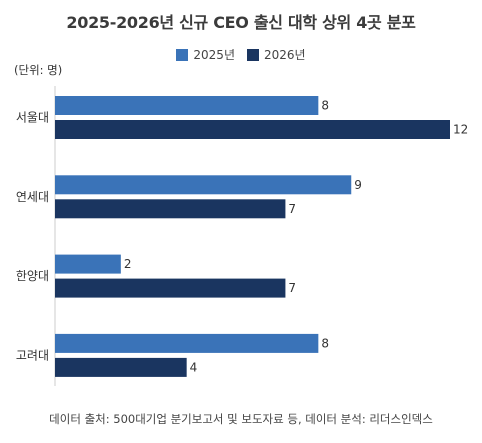 This screenshot has width=482, height=443. I want to click on category-label: 한양대, so click(32, 276).